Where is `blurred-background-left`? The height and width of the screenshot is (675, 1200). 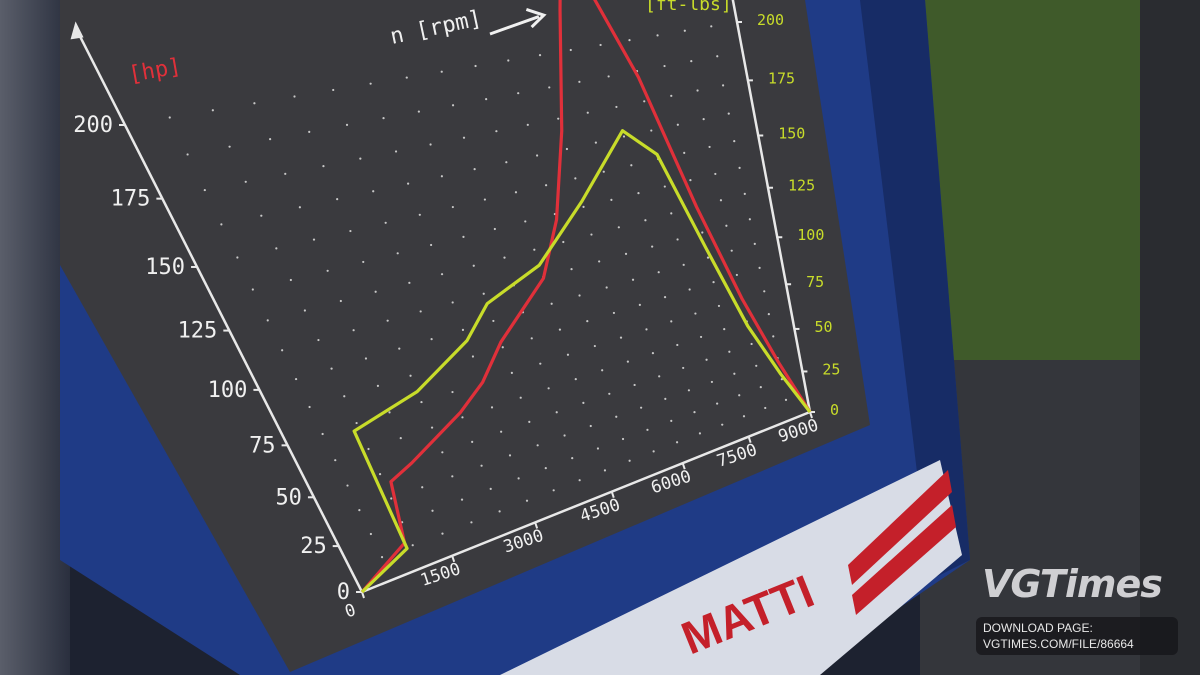
blurred-background-left is located at coordinates (35, 337).